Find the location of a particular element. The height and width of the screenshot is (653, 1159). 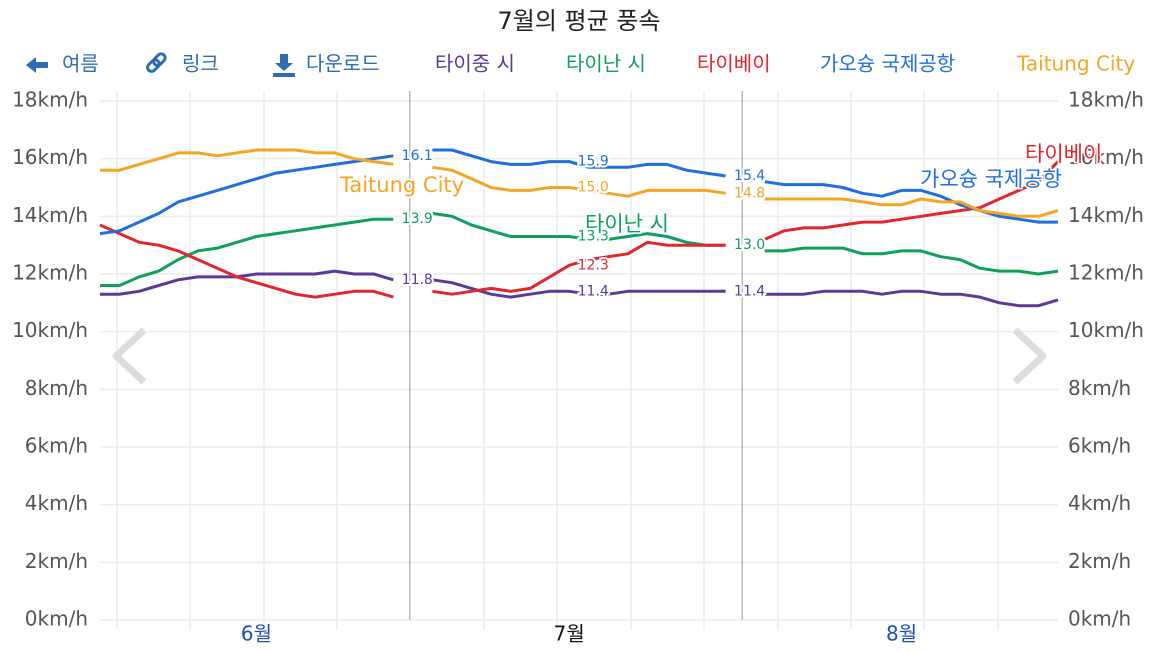

legend-entry: 타이난 시 is located at coordinates (606, 64).